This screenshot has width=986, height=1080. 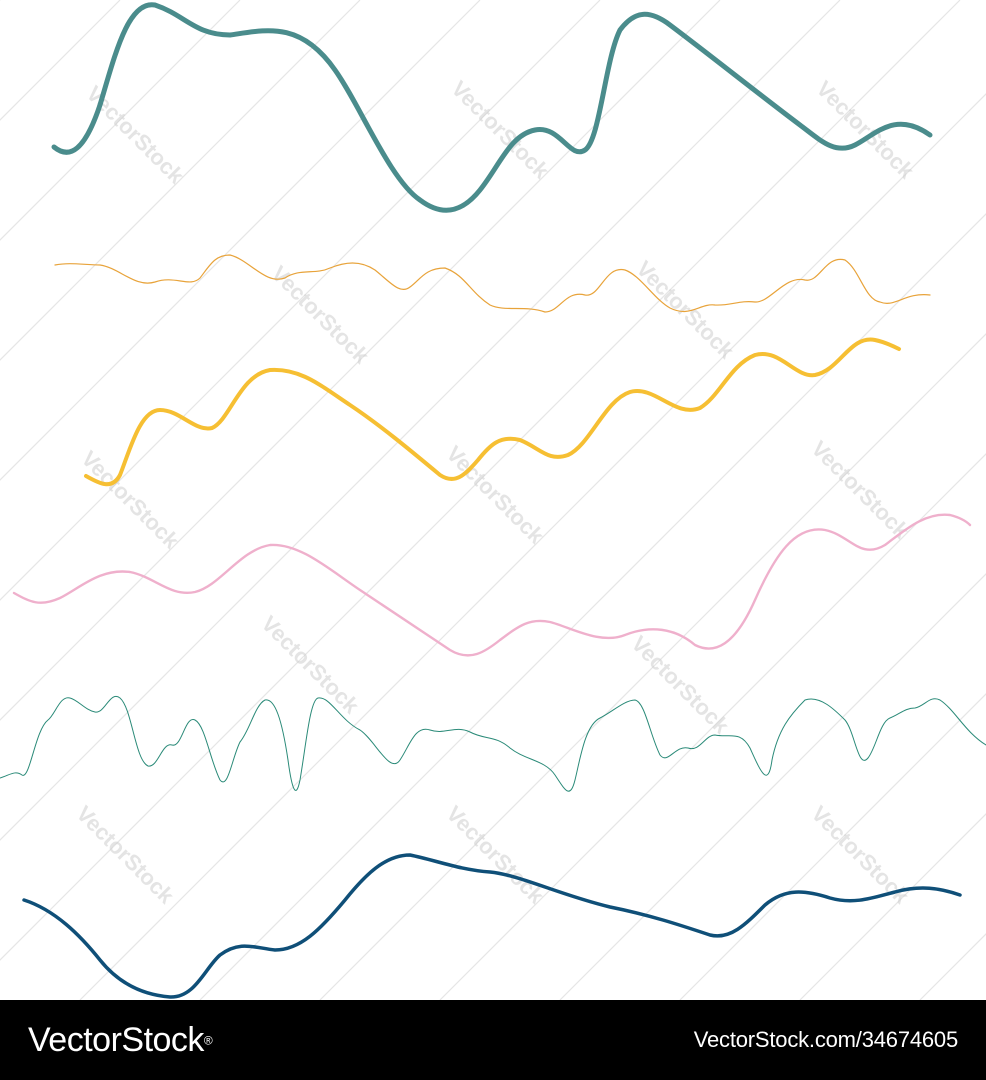 I want to click on wave-navy, so click(x=492, y=926).